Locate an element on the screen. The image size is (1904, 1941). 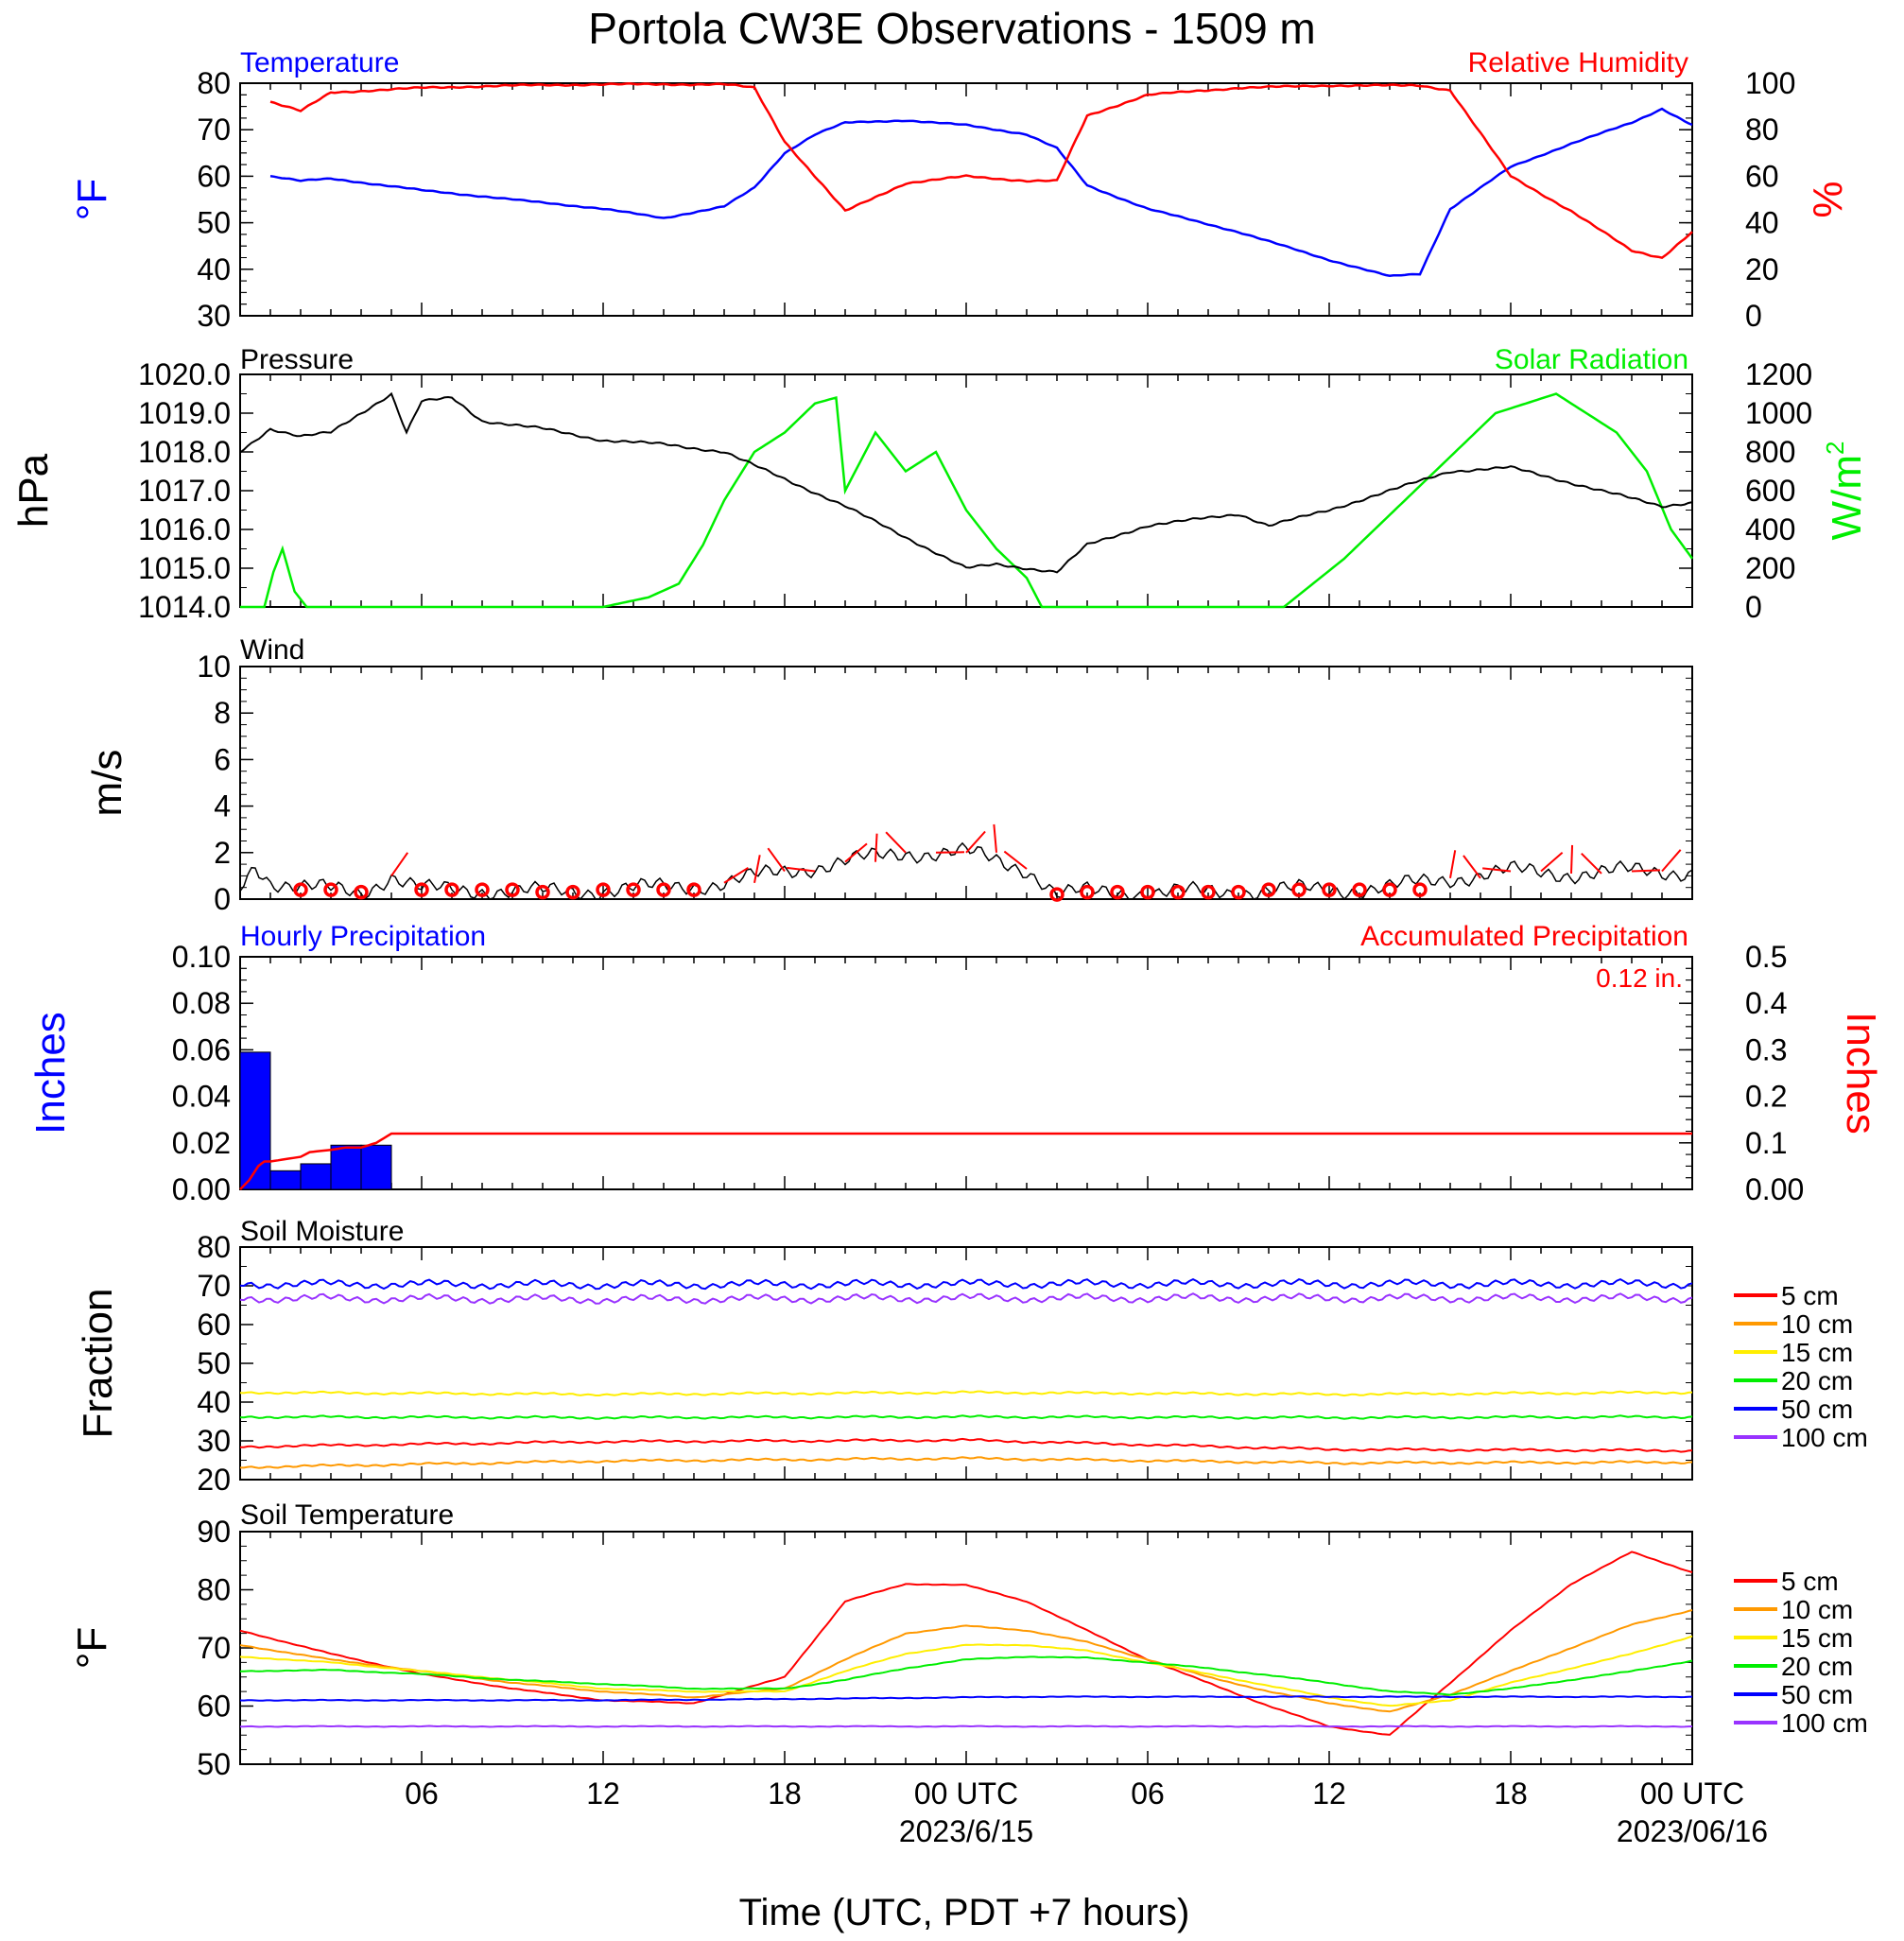
soil-temperature-series-5cm is located at coordinates (966, 1644).